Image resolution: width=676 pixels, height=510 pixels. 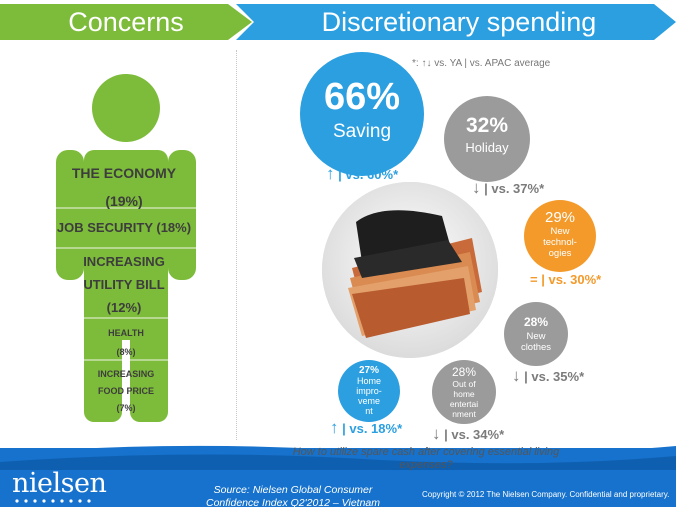 I want to click on holiday-pct: 32%, so click(x=487, y=125).